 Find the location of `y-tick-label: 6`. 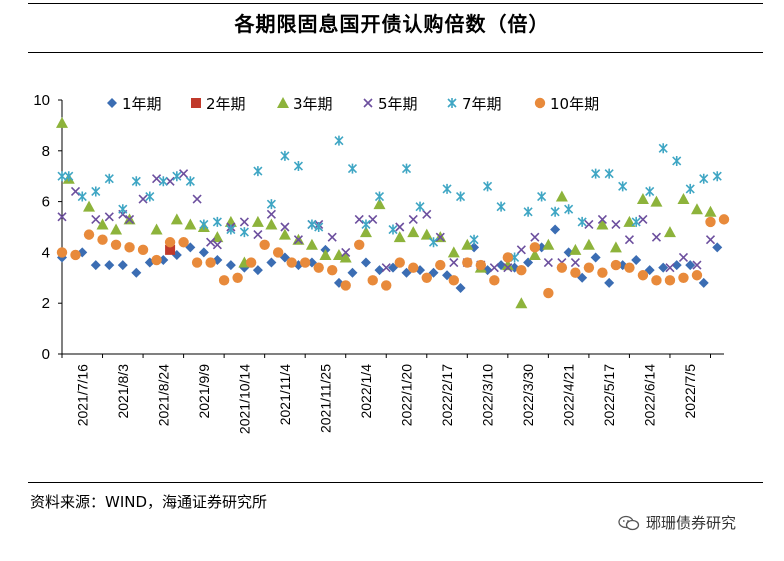

y-tick-label: 6 is located at coordinates (46, 202).